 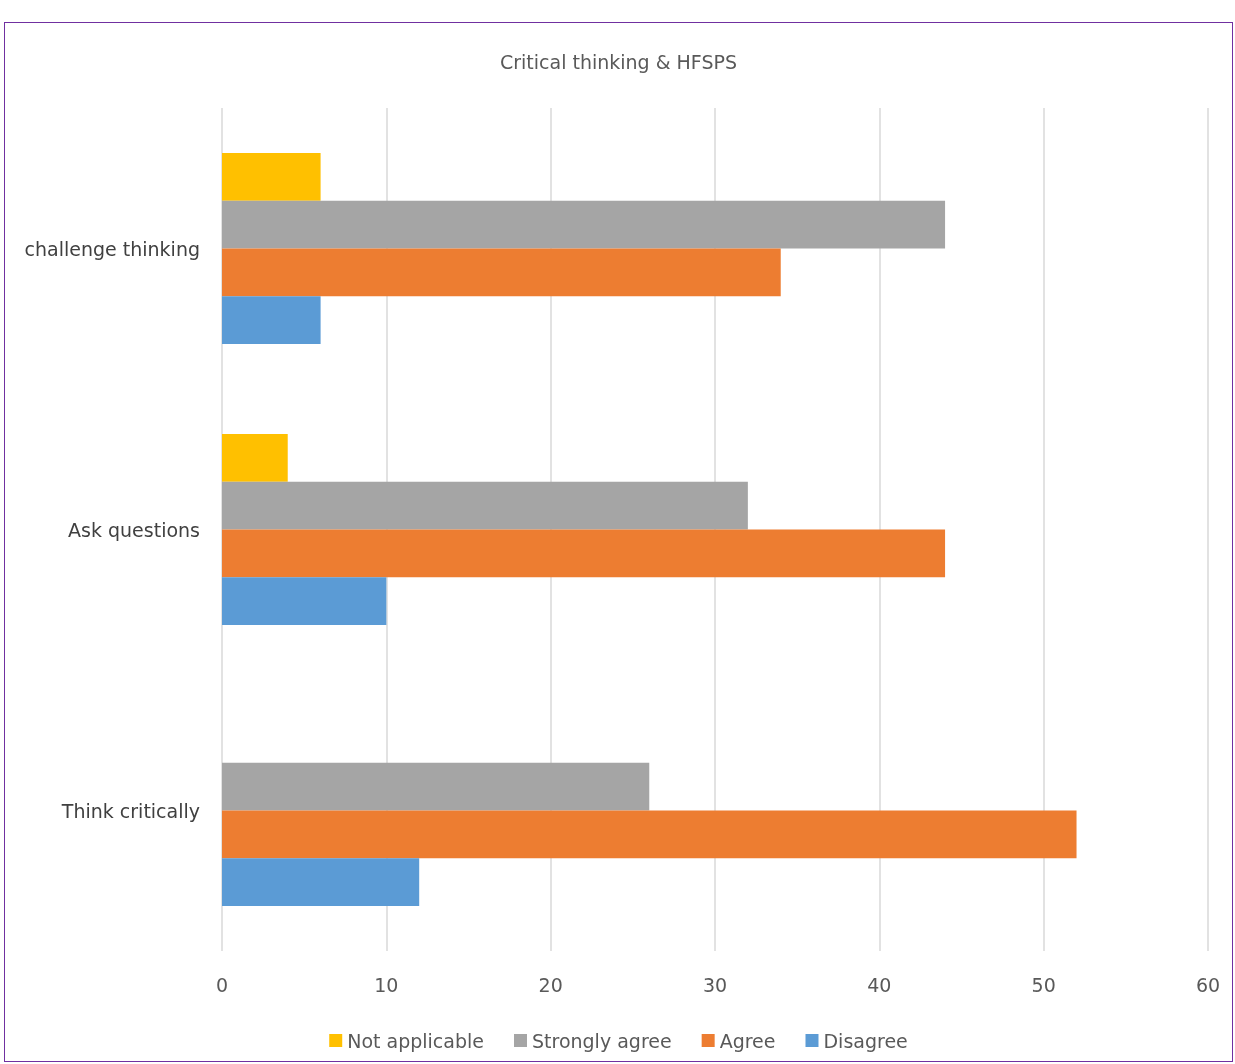 I want to click on x-tick-label: 50, so click(x=1043, y=984).